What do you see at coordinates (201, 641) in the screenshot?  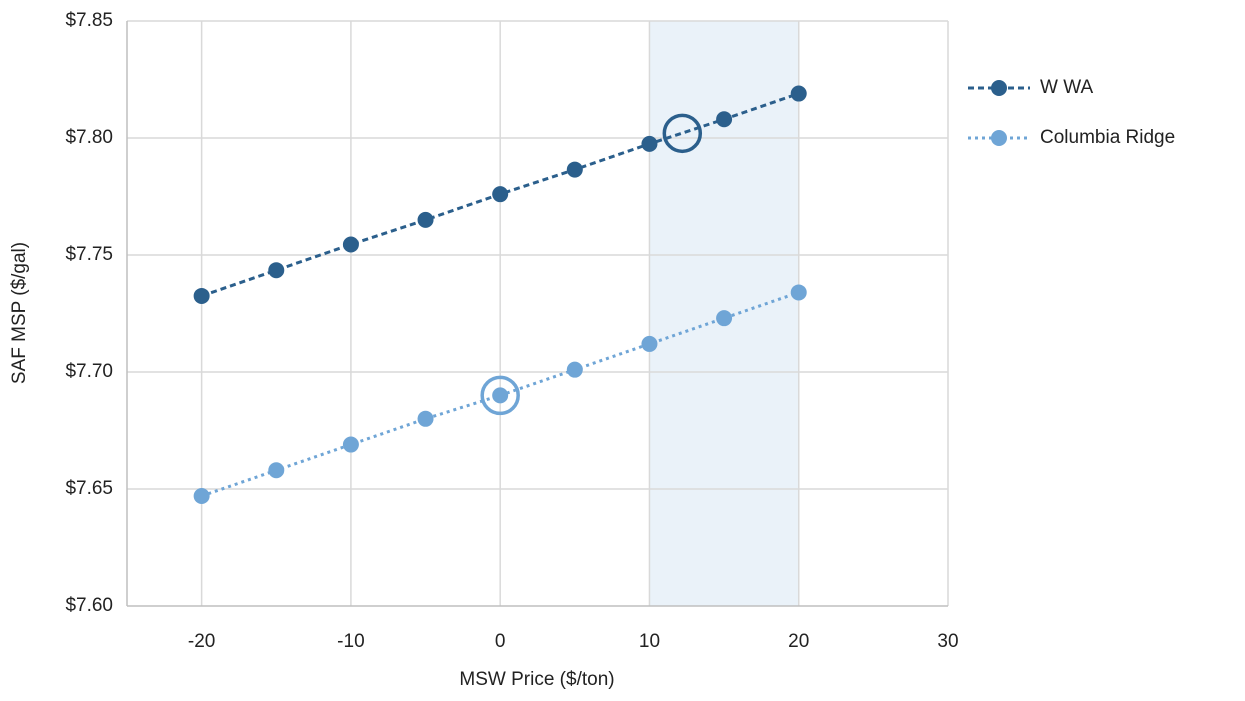 I see `x-tick-label: -20` at bounding box center [201, 641].